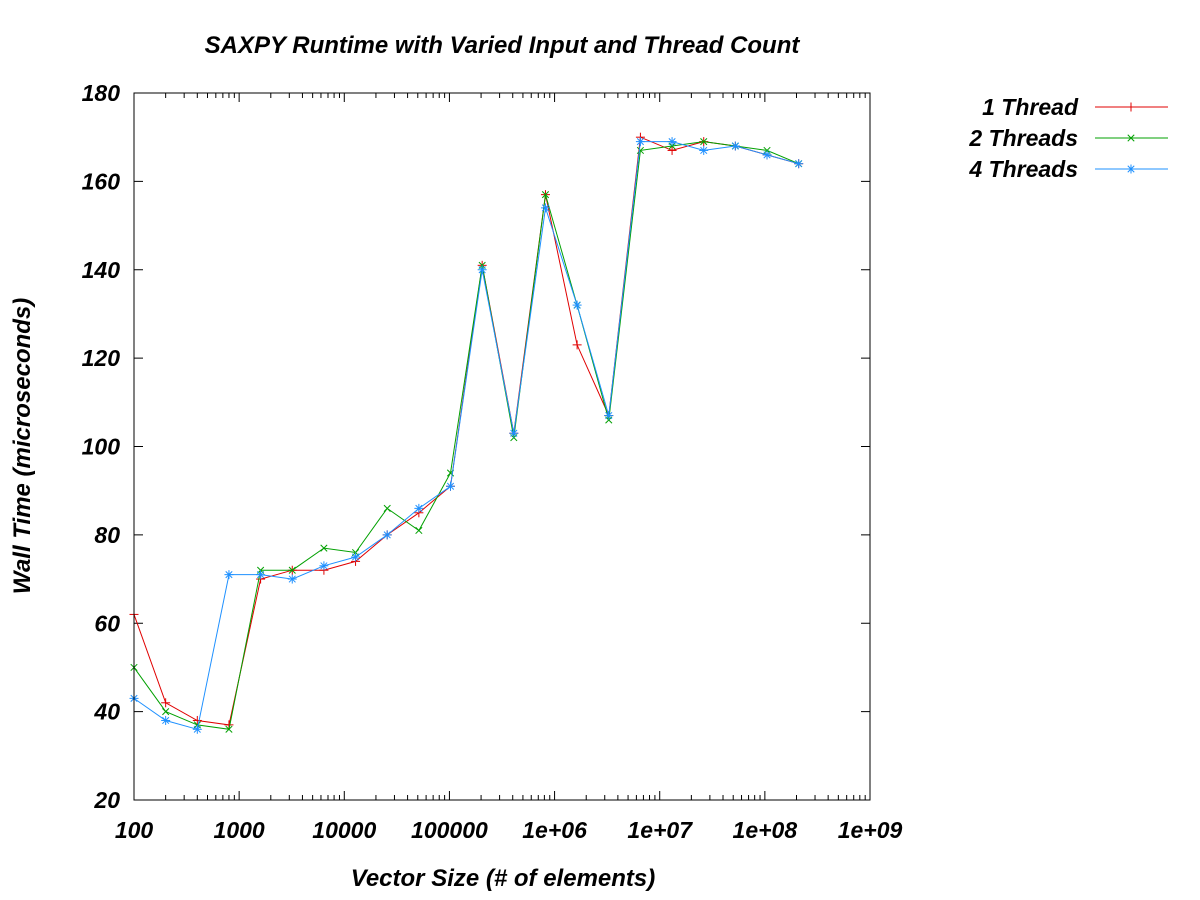 This screenshot has height=900, width=1200. I want to click on y-tick-label: 100, so click(101, 447).